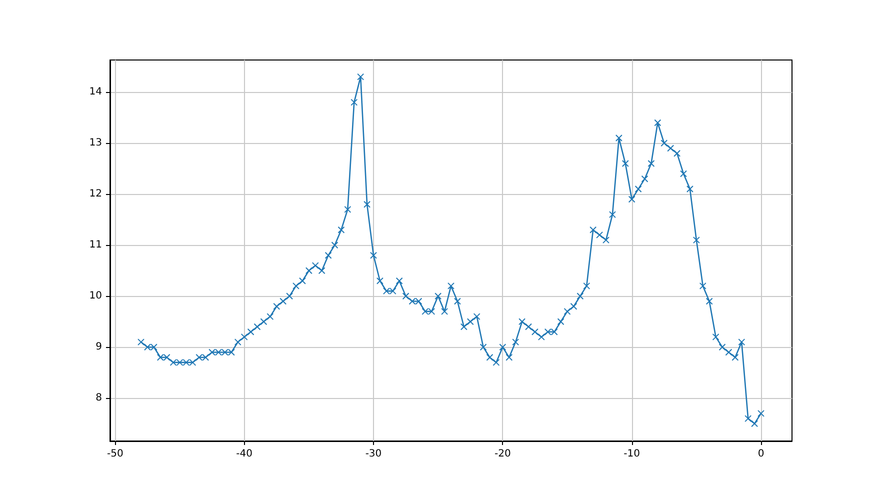 The width and height of the screenshot is (880, 495). Describe the element at coordinates (373, 454) in the screenshot. I see `x-tick-label: -30` at that location.